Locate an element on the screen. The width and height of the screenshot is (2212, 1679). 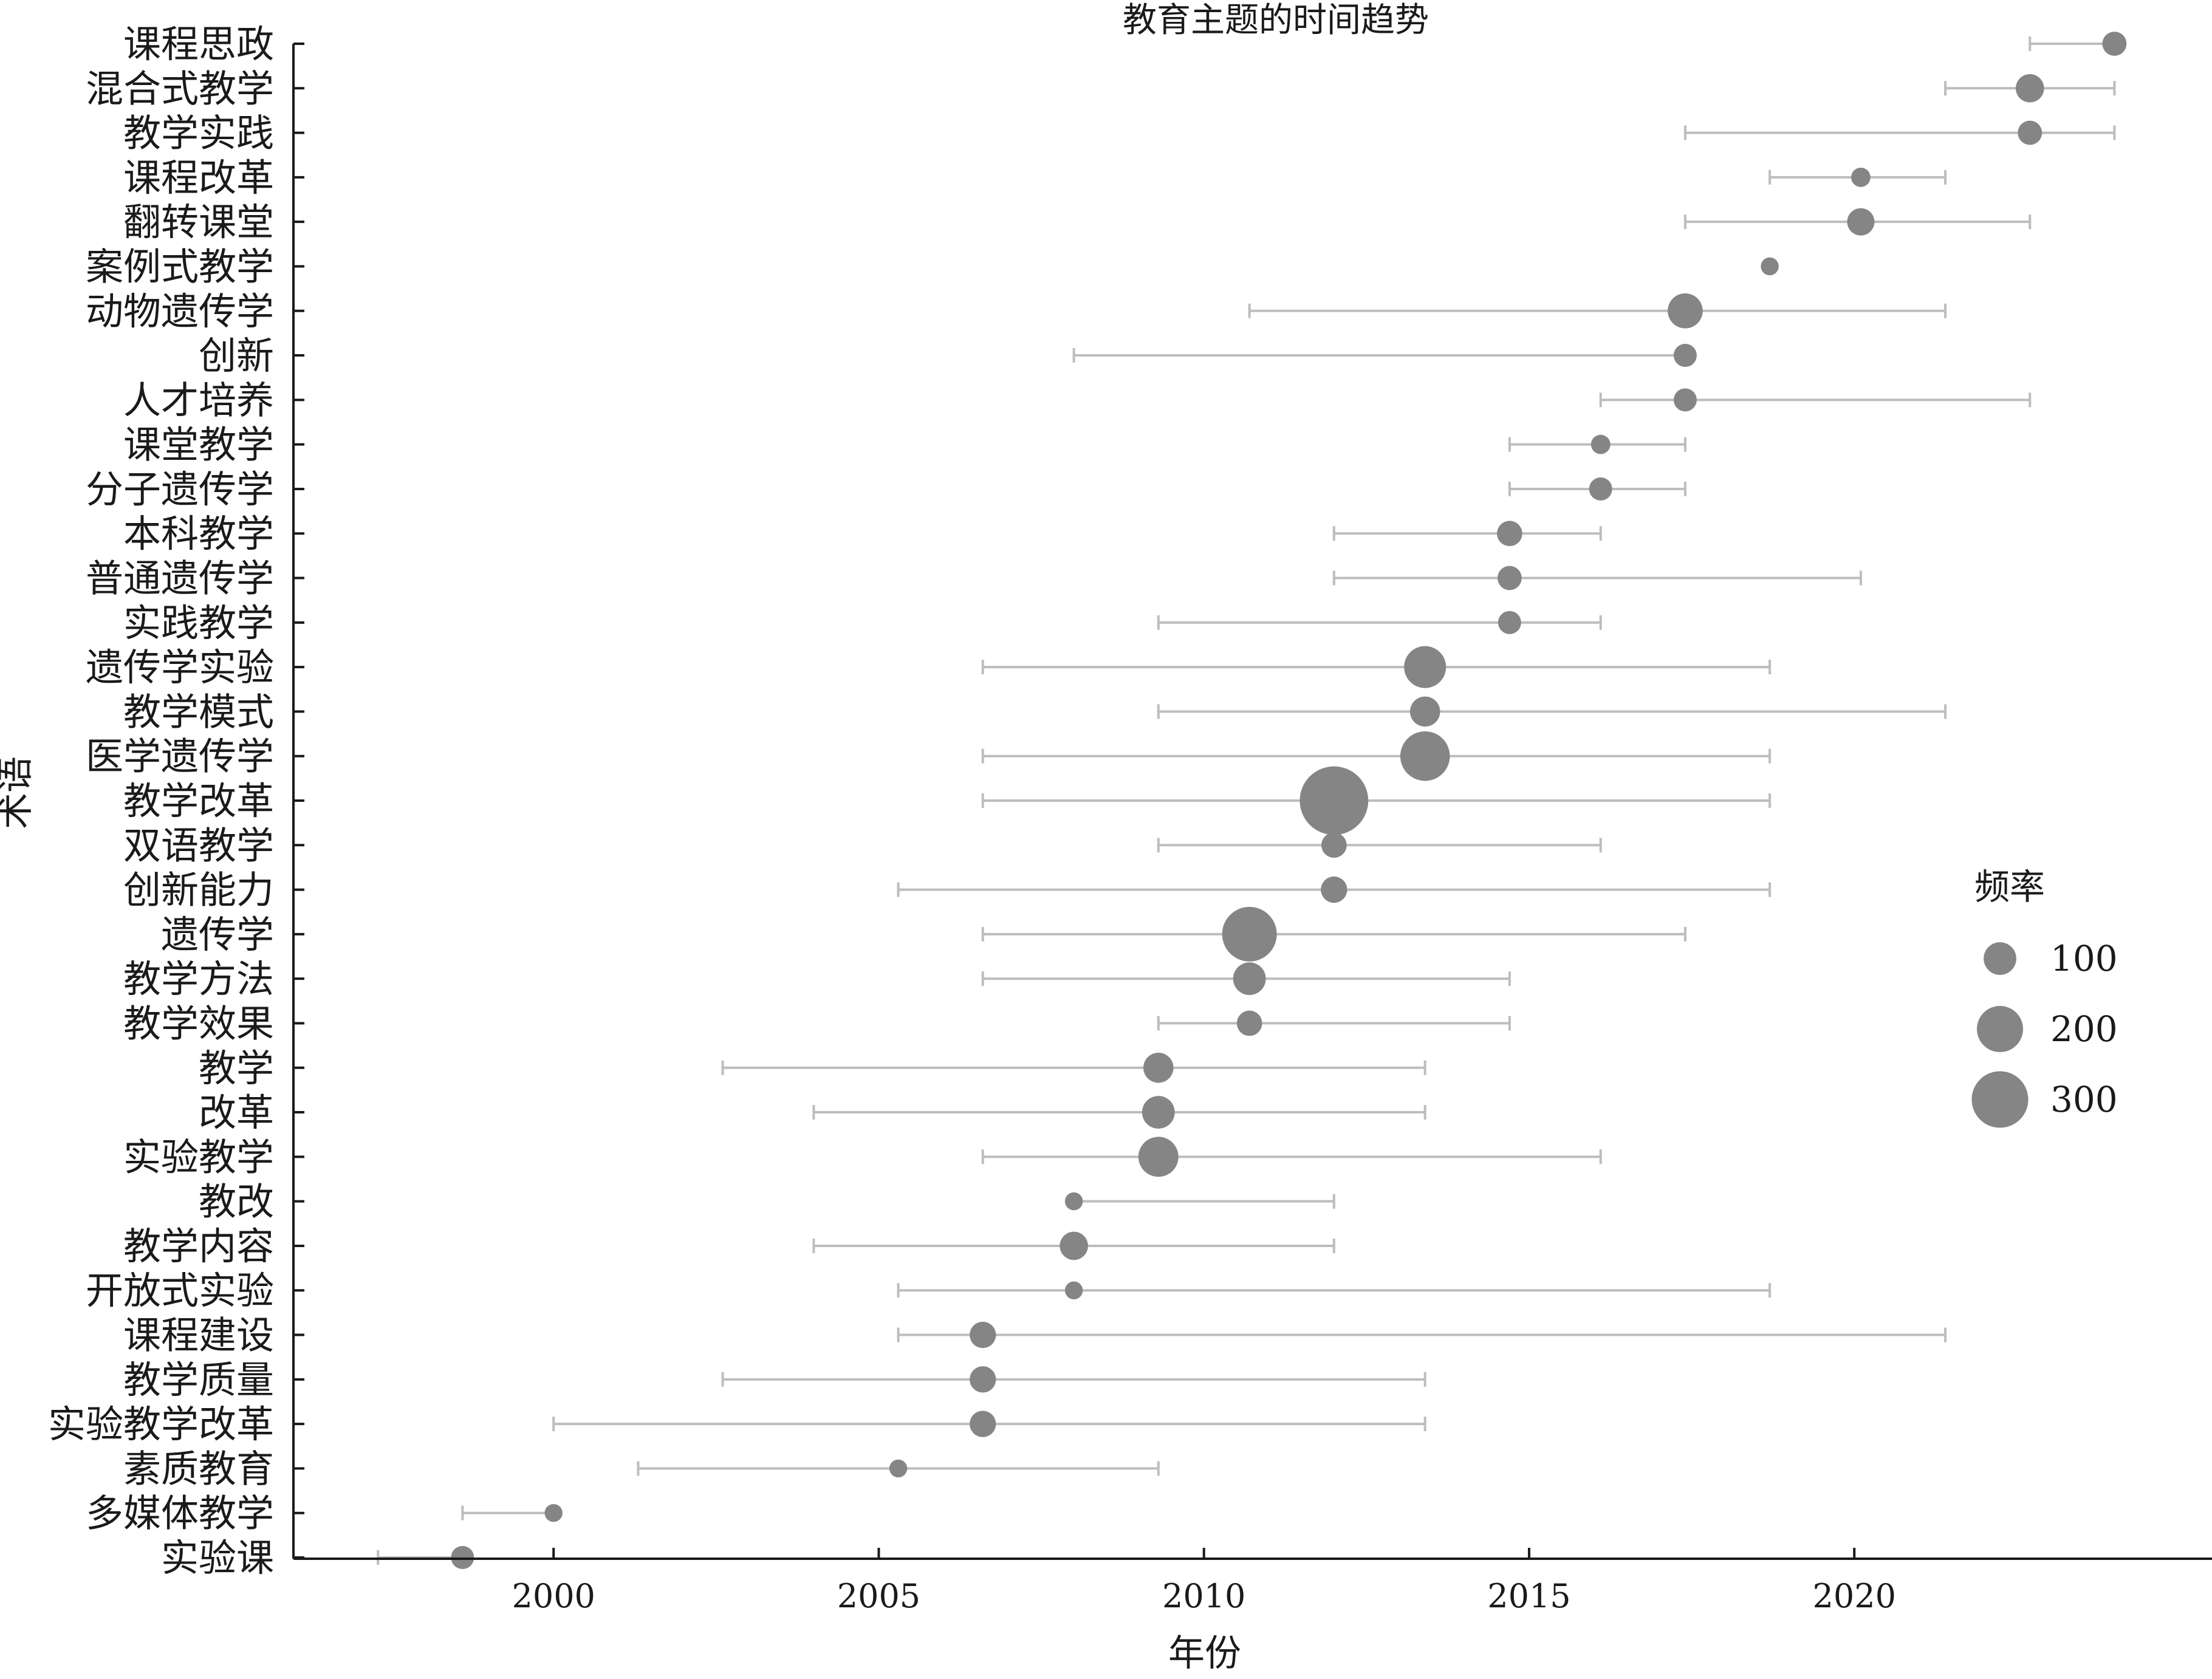
y-tick-label: 教学质量 is located at coordinates (198, 1380).